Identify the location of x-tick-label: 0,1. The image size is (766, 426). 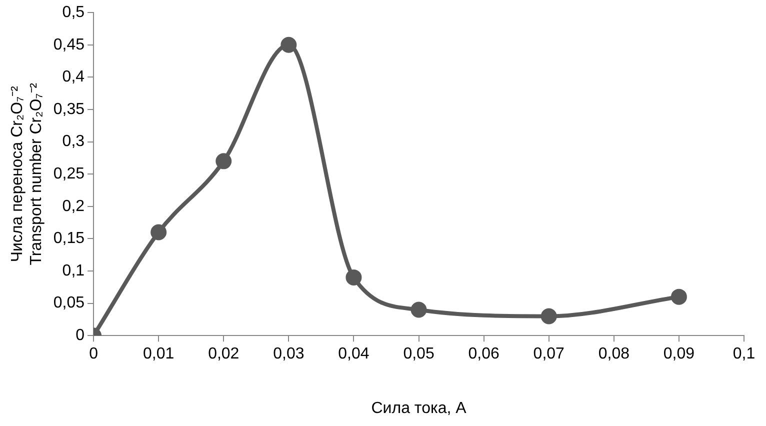
(744, 354).